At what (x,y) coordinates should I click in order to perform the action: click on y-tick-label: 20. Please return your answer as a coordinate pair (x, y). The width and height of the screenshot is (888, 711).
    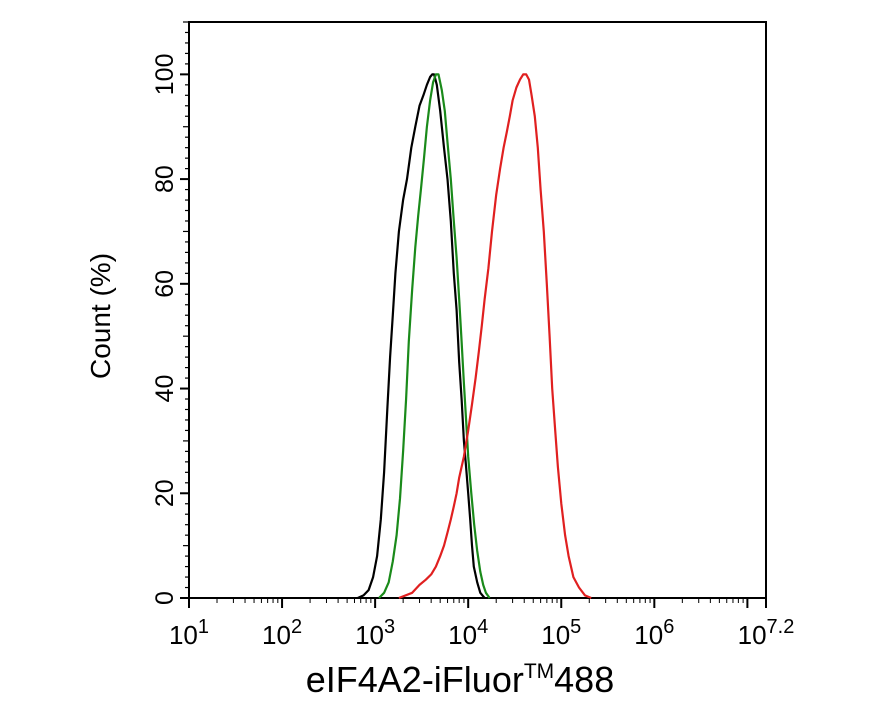
    Looking at the image, I should click on (165, 493).